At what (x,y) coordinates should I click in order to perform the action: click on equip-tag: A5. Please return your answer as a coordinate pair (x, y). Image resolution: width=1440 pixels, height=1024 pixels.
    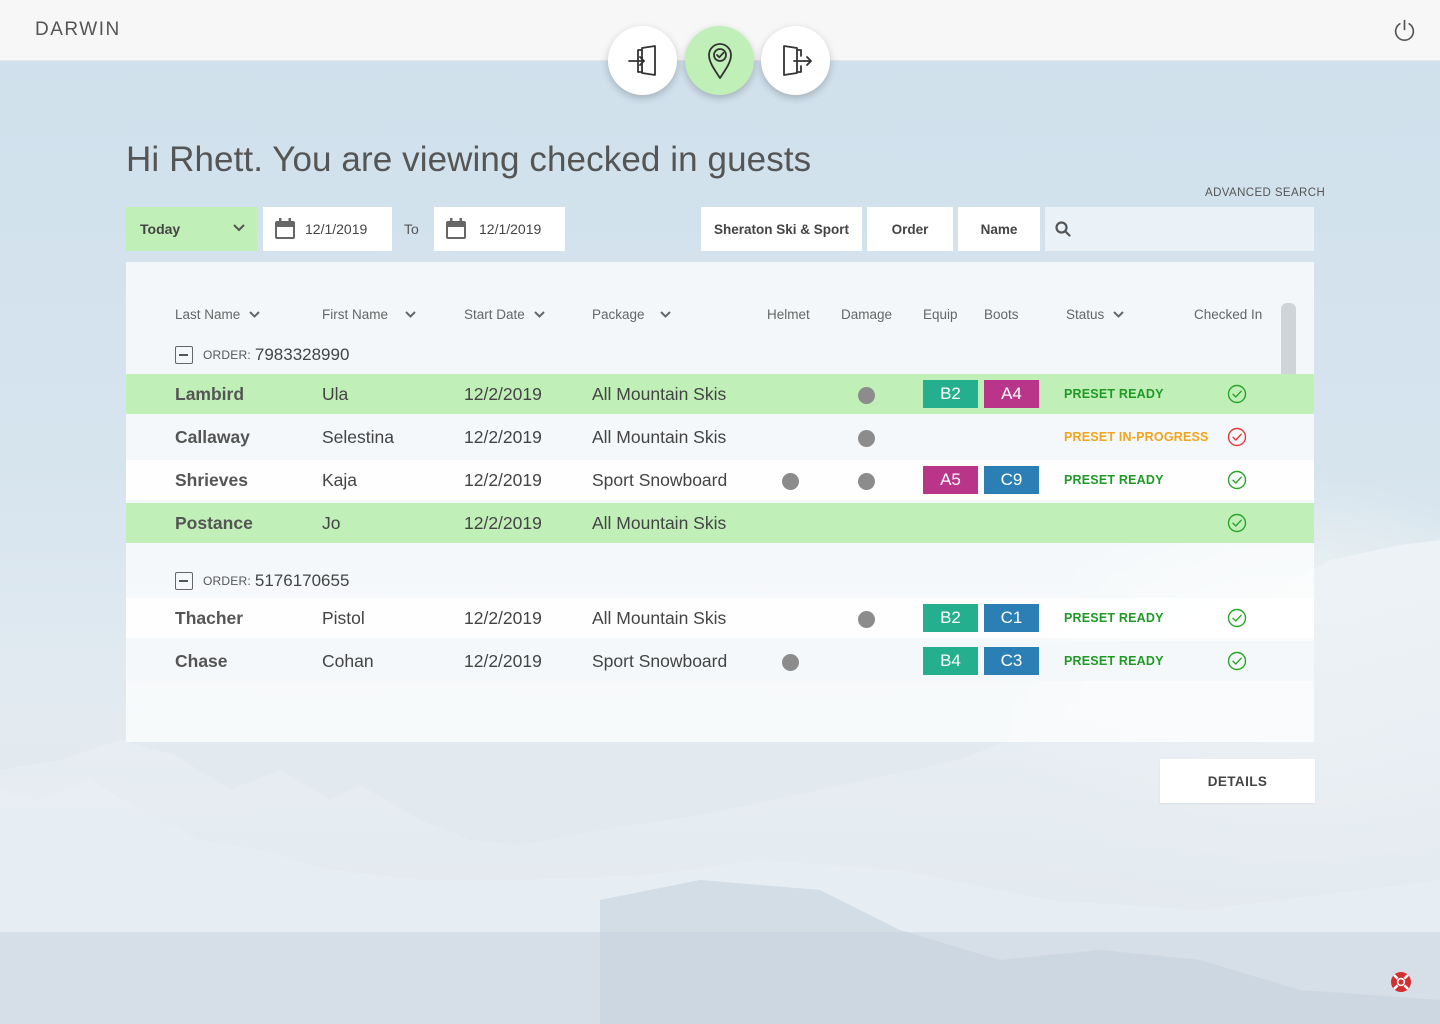
    Looking at the image, I should click on (950, 480).